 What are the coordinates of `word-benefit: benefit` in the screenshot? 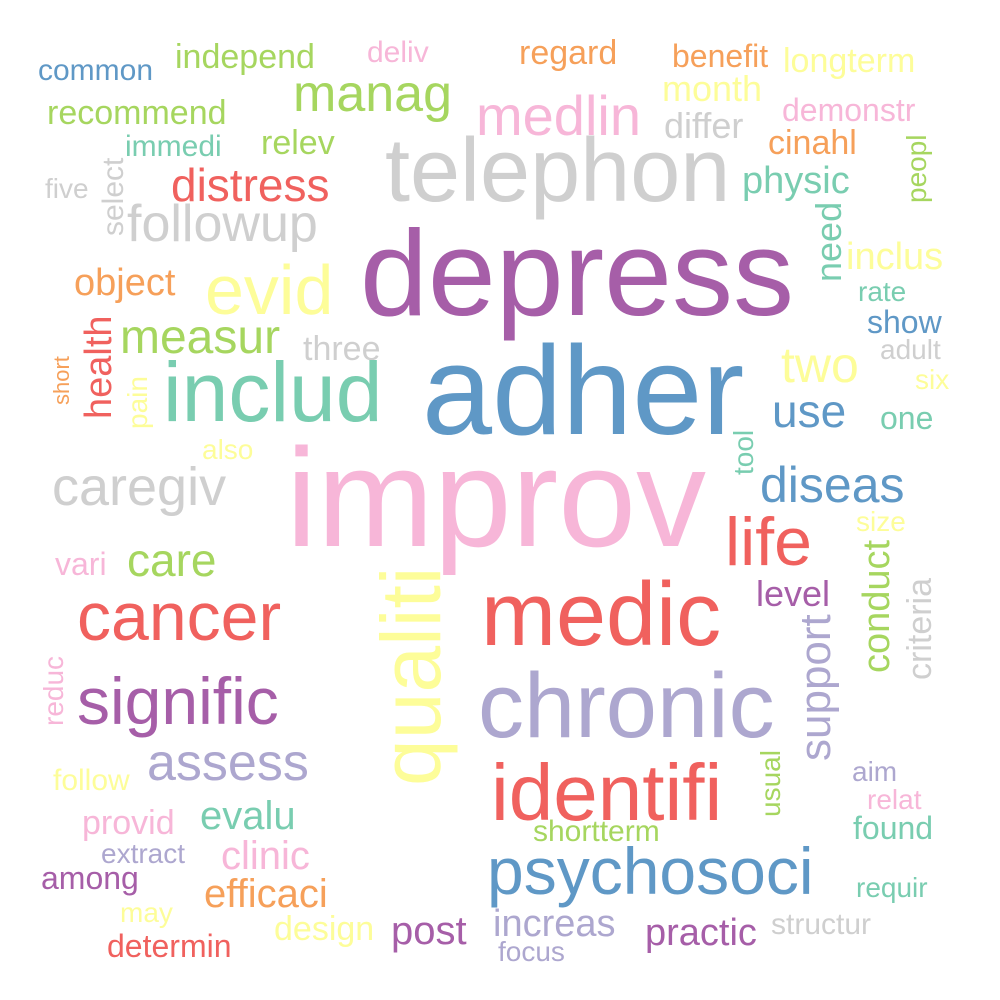 It's located at (720, 56).